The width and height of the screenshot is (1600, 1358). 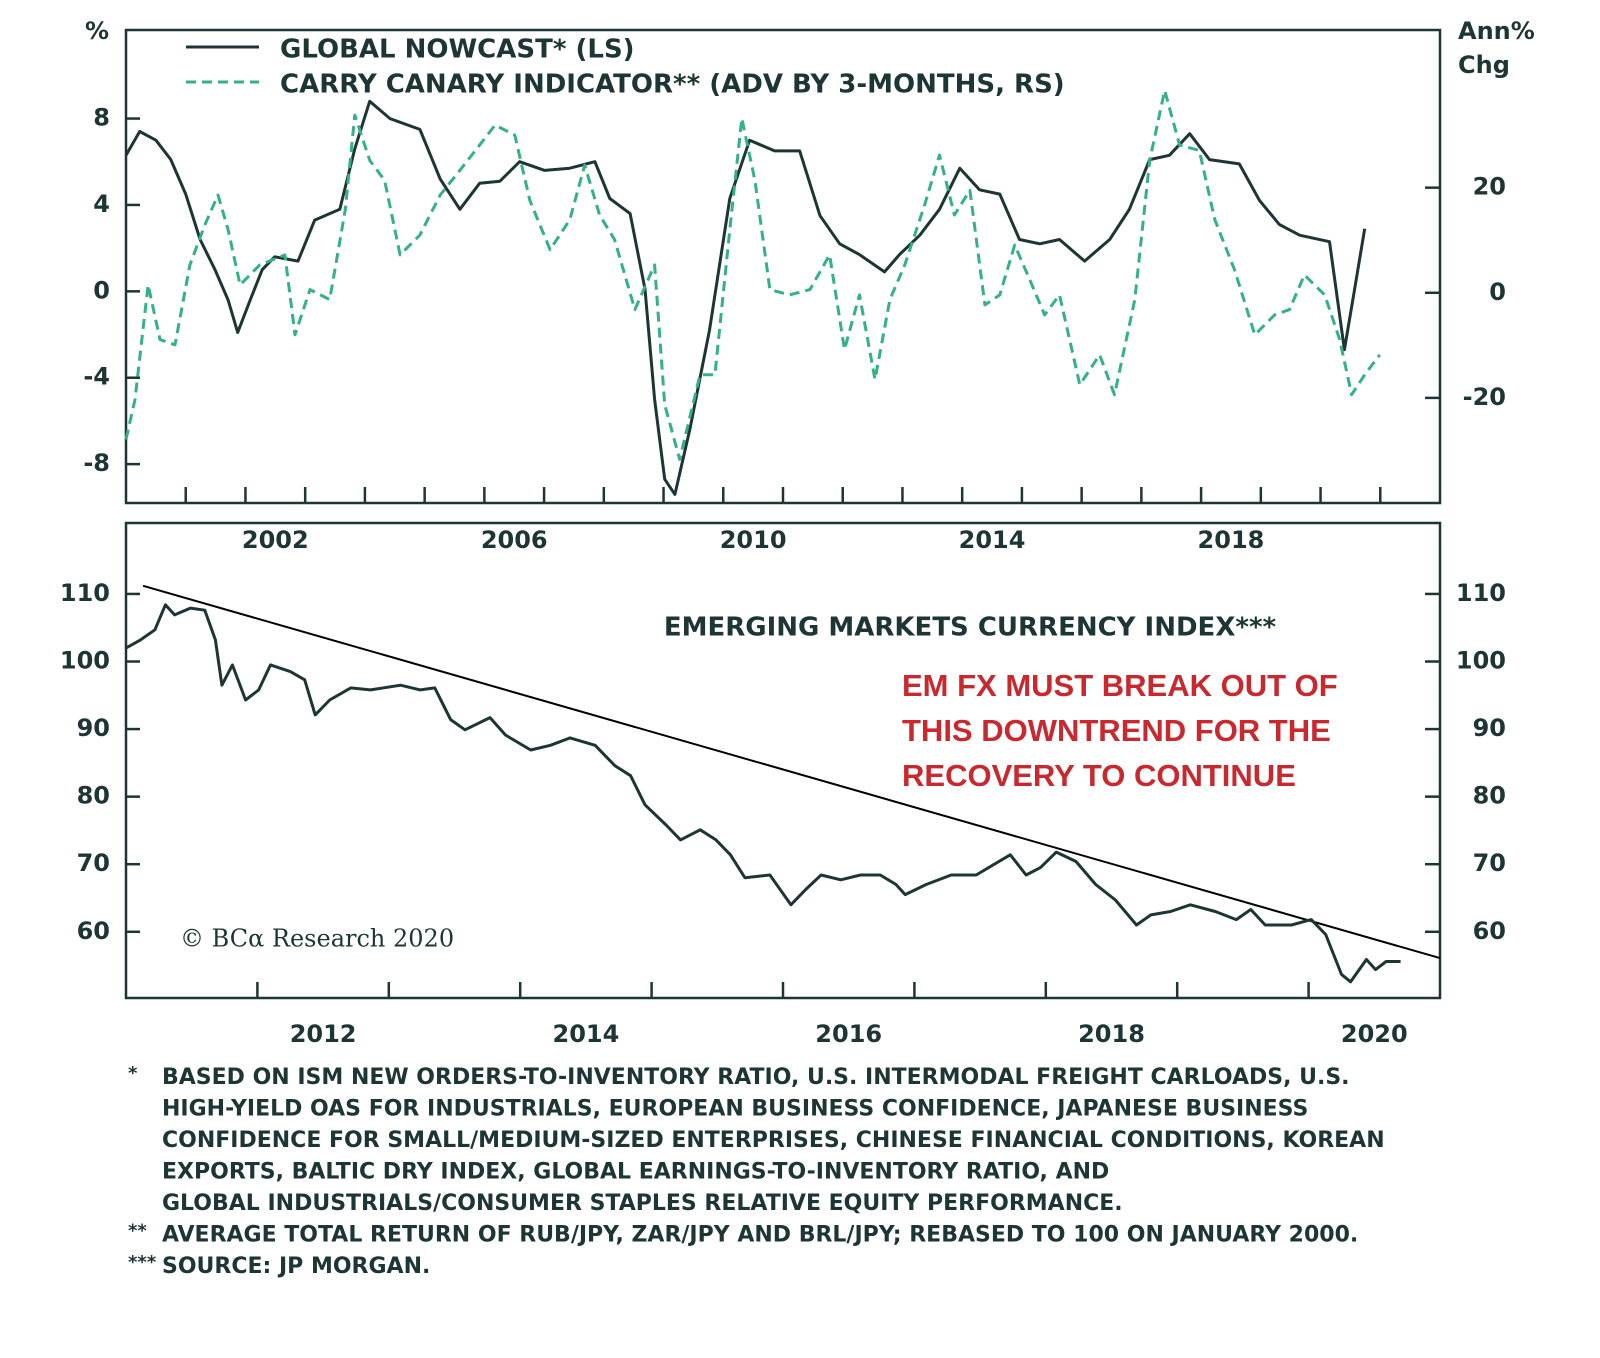 What do you see at coordinates (93, 728) in the screenshot?
I see `y-tick-label: 90` at bounding box center [93, 728].